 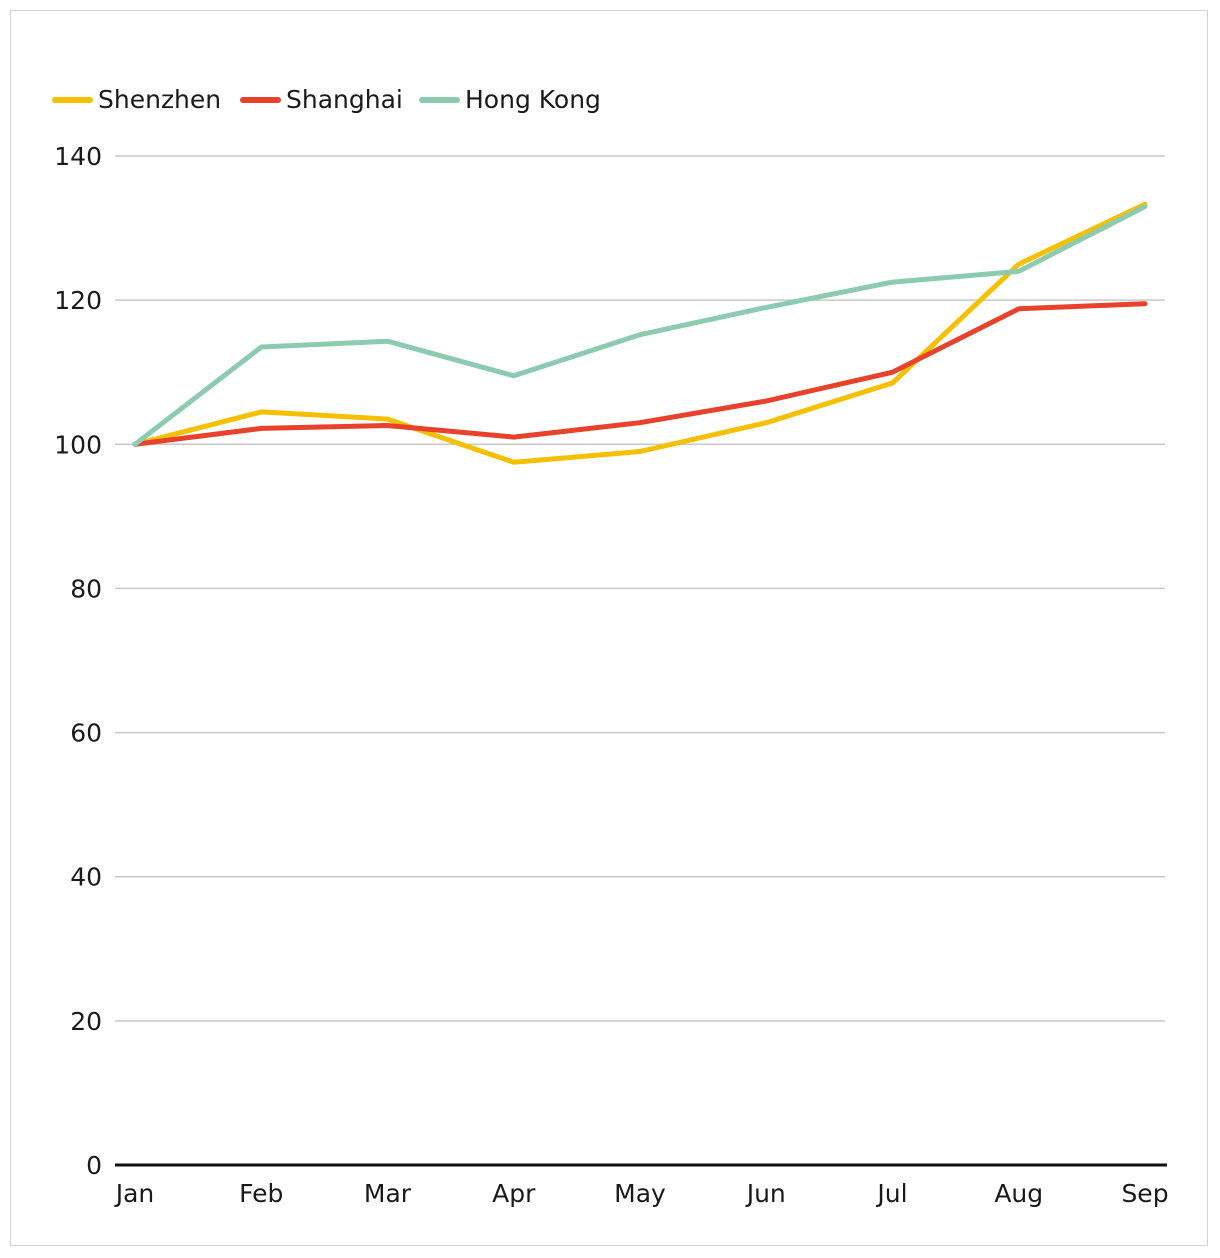 I want to click on x-tick-label-feb: Feb, so click(x=261, y=1193).